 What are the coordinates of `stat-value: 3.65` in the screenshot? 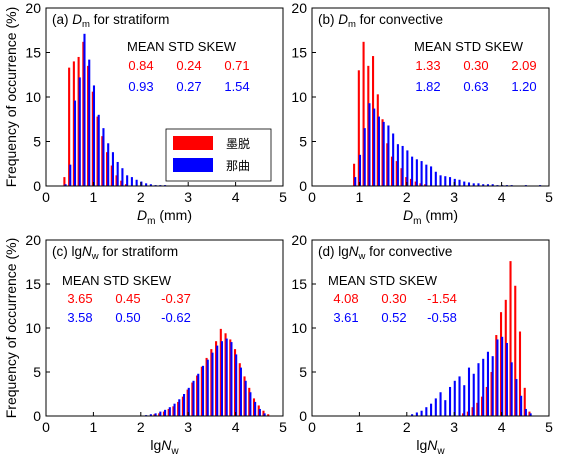 It's located at (79, 298).